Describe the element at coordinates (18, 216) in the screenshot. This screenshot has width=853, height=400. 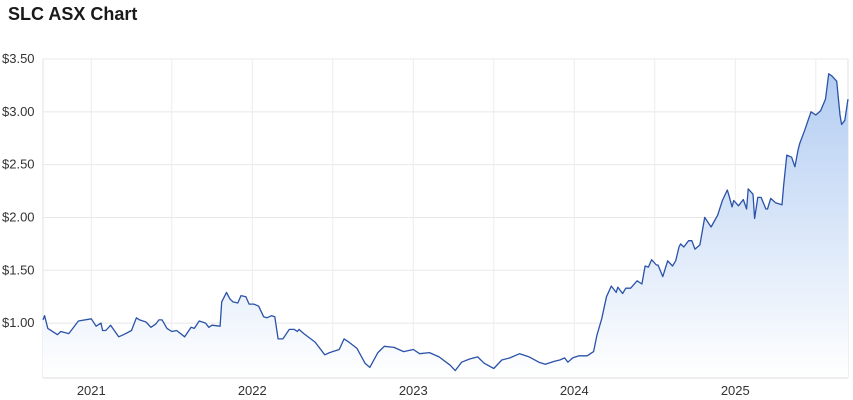
I see `y-tick-label: $2.00` at that location.